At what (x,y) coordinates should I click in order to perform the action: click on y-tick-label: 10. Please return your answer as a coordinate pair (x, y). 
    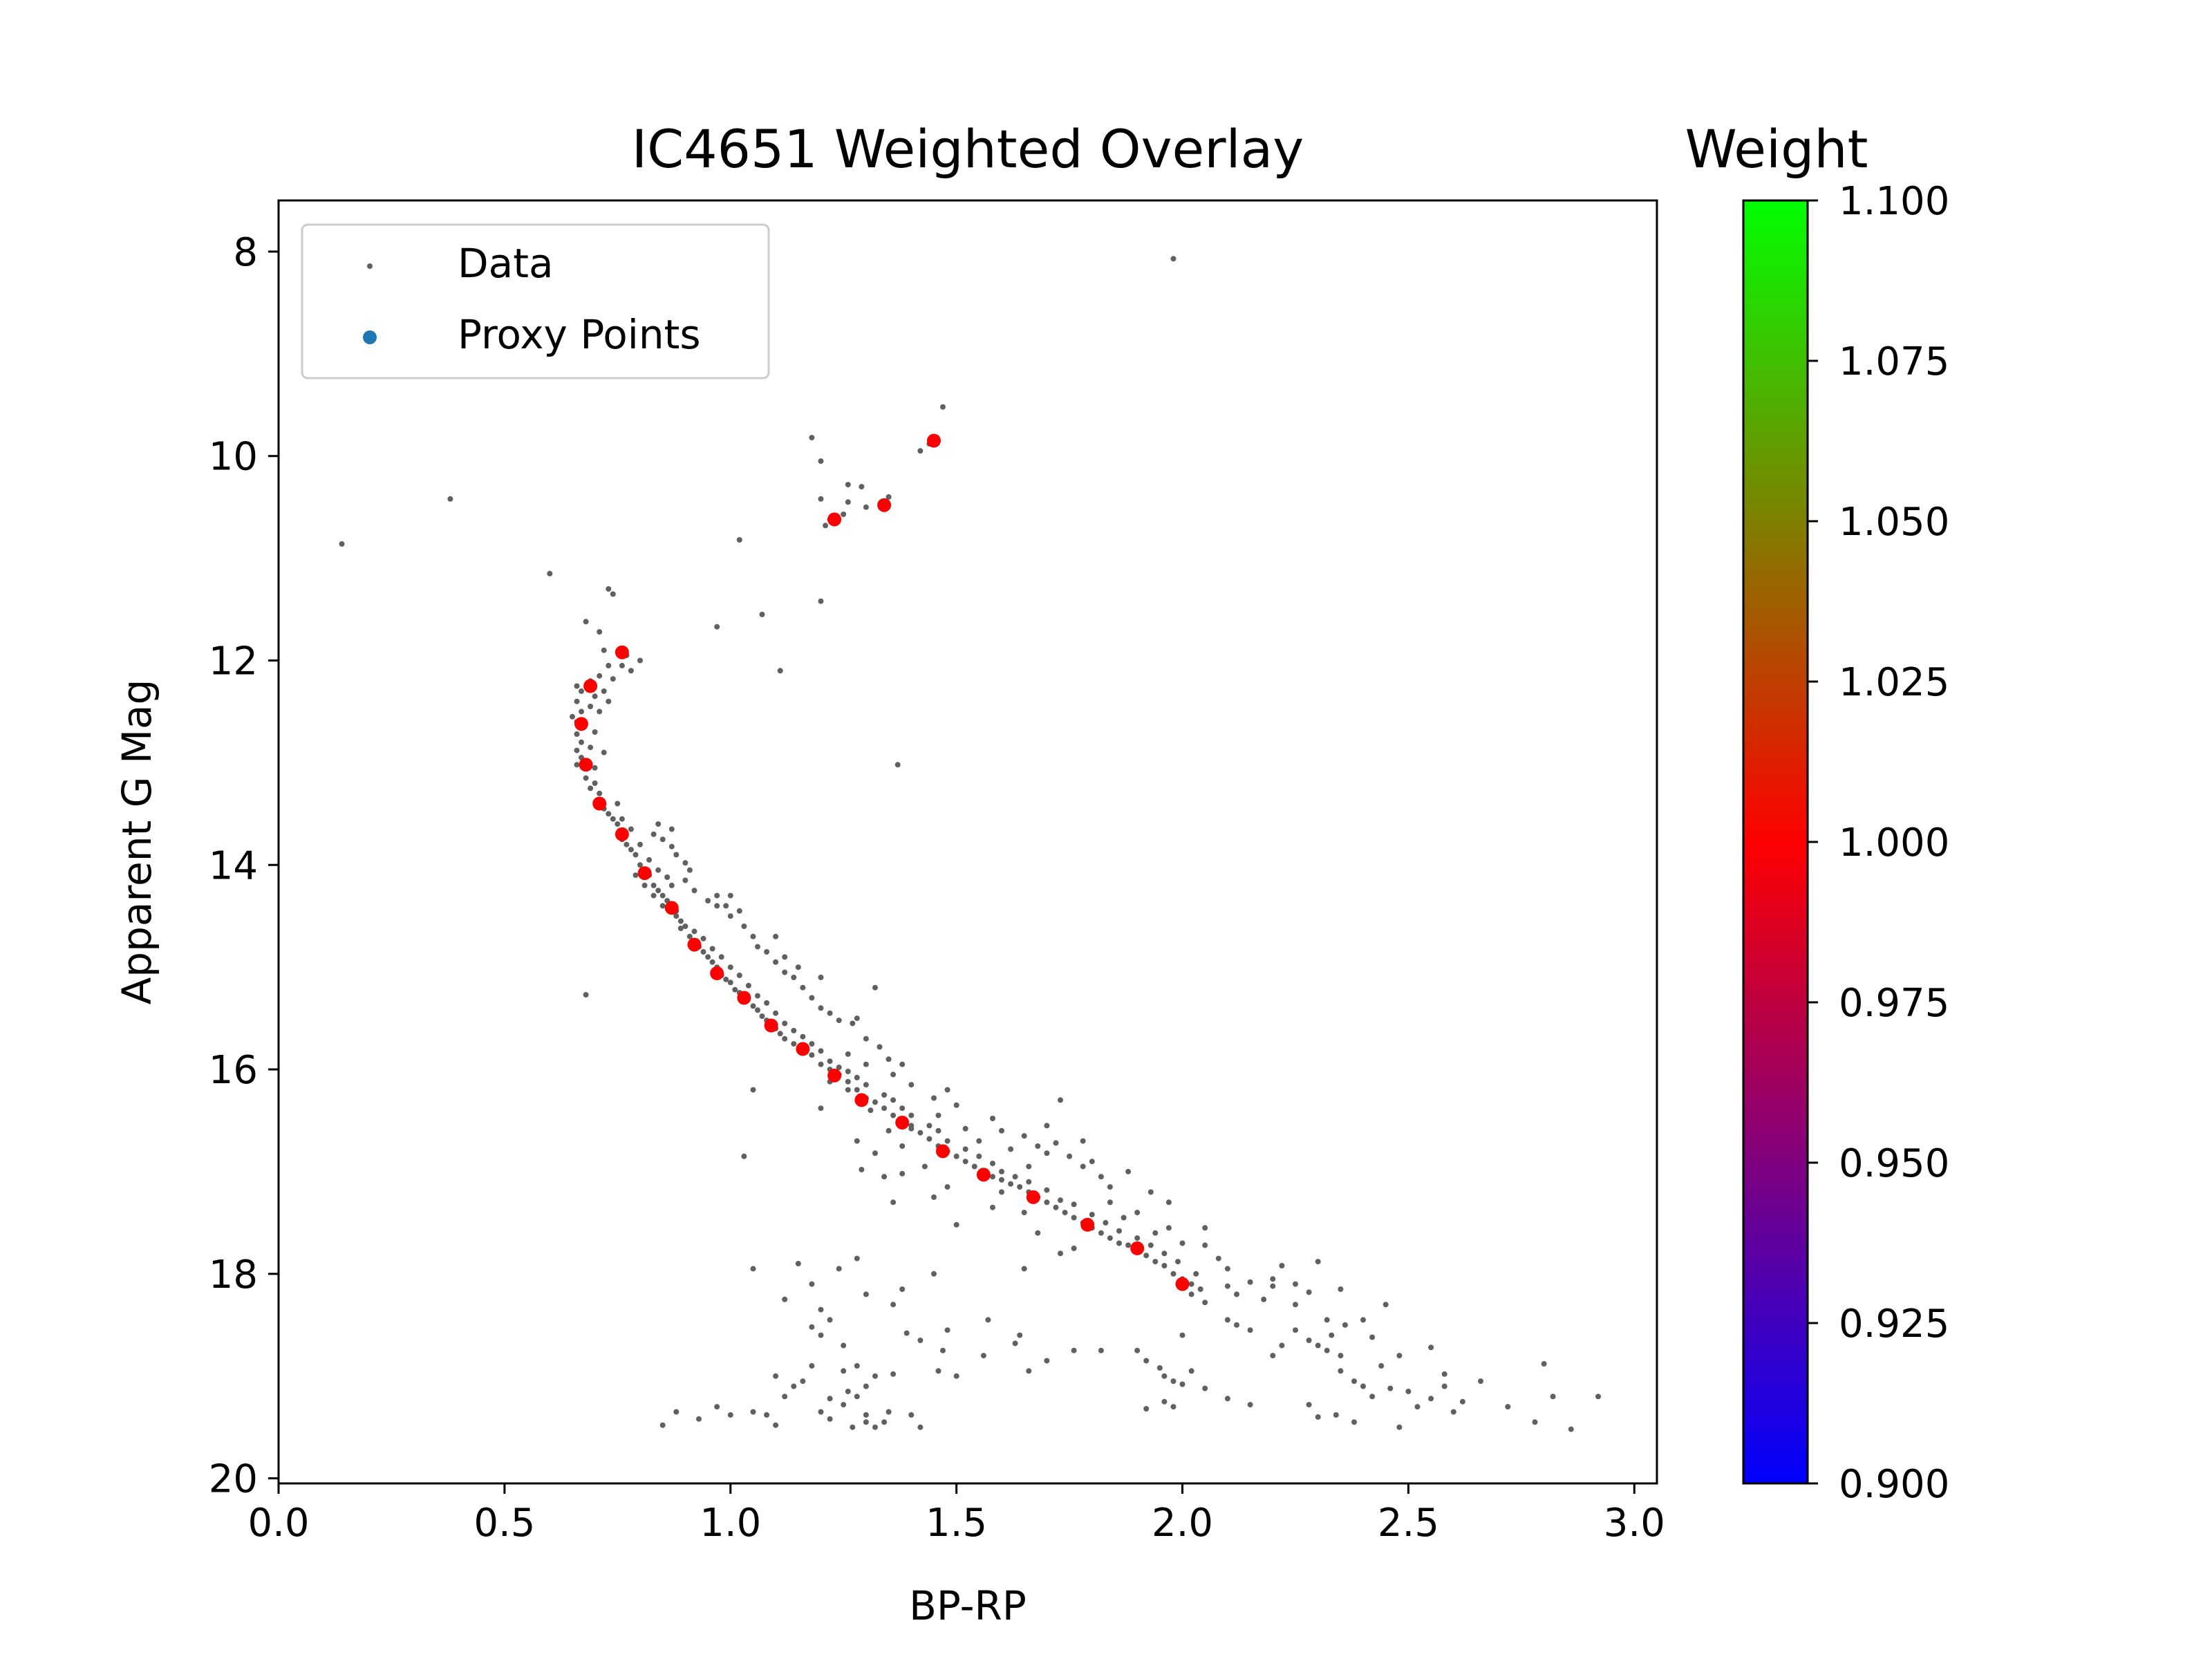
    Looking at the image, I should click on (233, 458).